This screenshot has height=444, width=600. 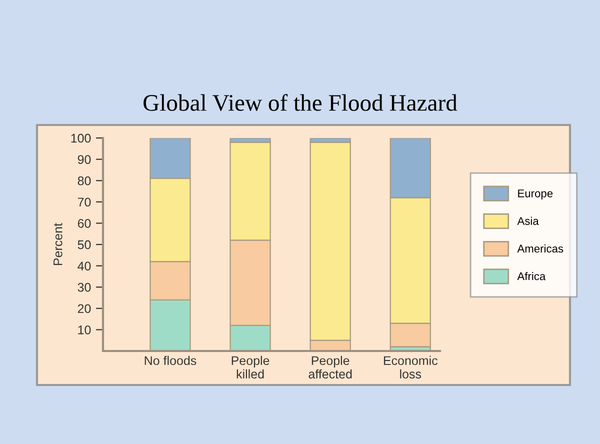 What do you see at coordinates (84, 309) in the screenshot?
I see `y-tick-label: 20` at bounding box center [84, 309].